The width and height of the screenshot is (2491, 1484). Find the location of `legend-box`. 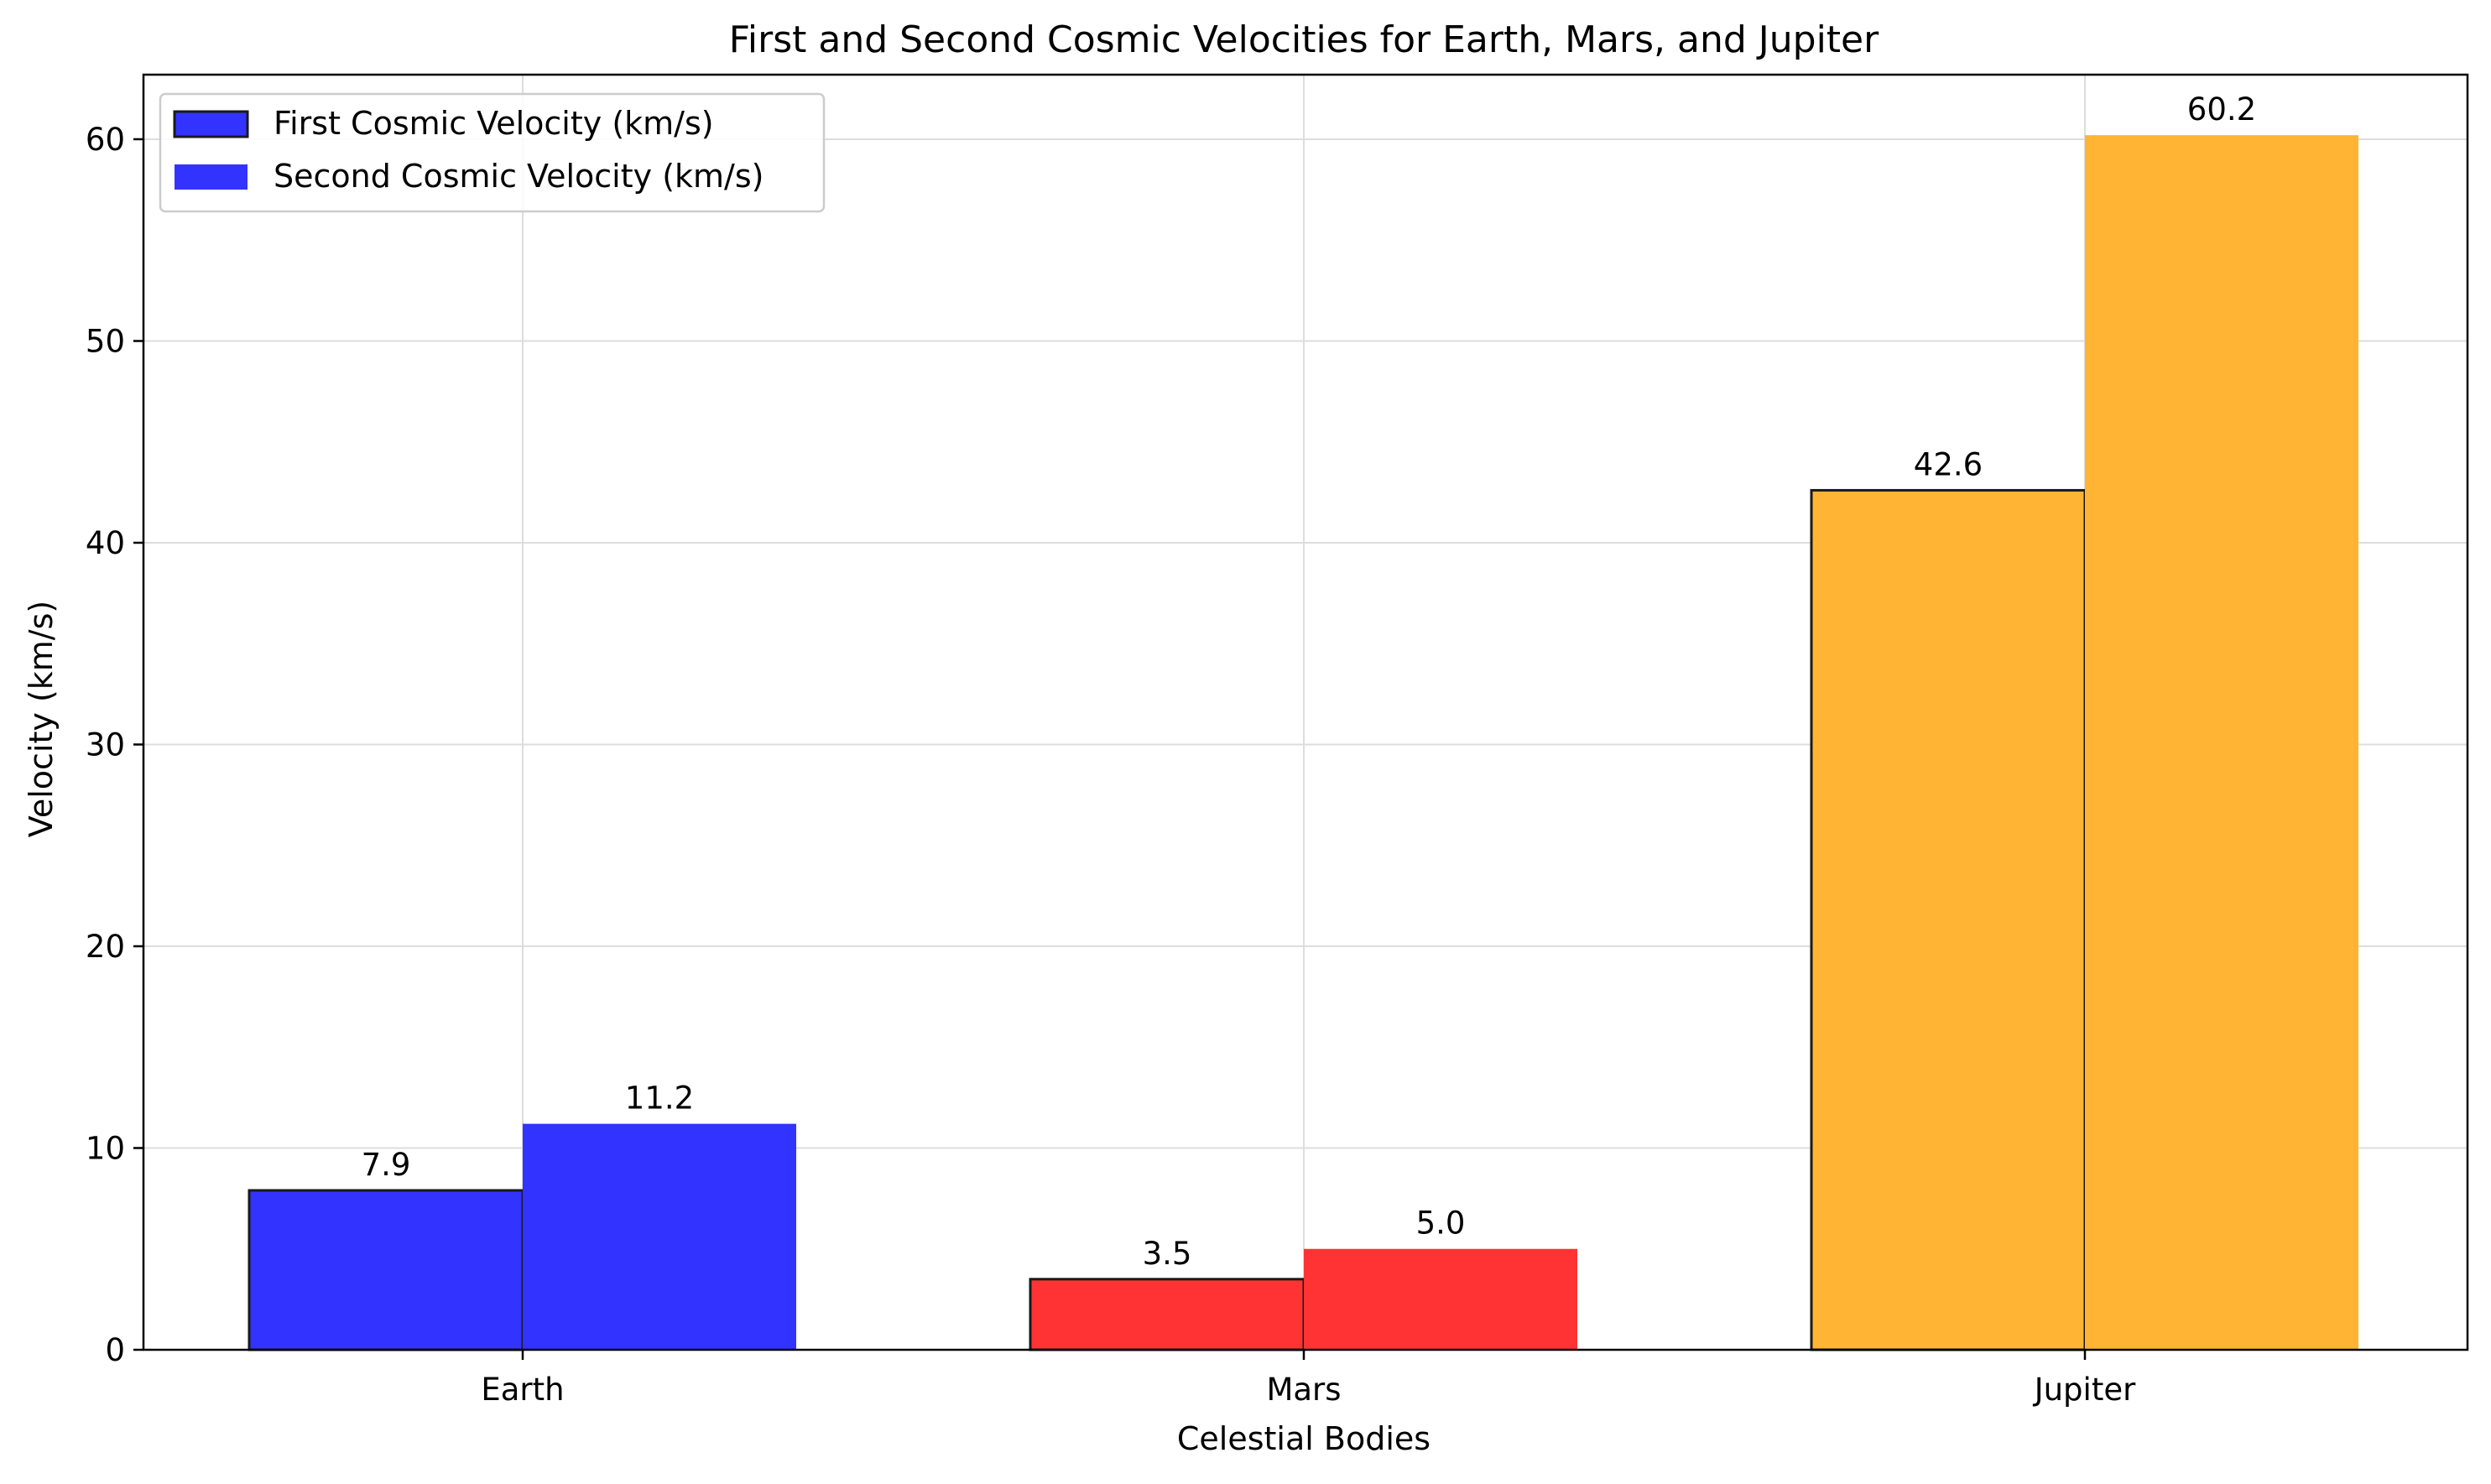

legend-box is located at coordinates (492, 152).